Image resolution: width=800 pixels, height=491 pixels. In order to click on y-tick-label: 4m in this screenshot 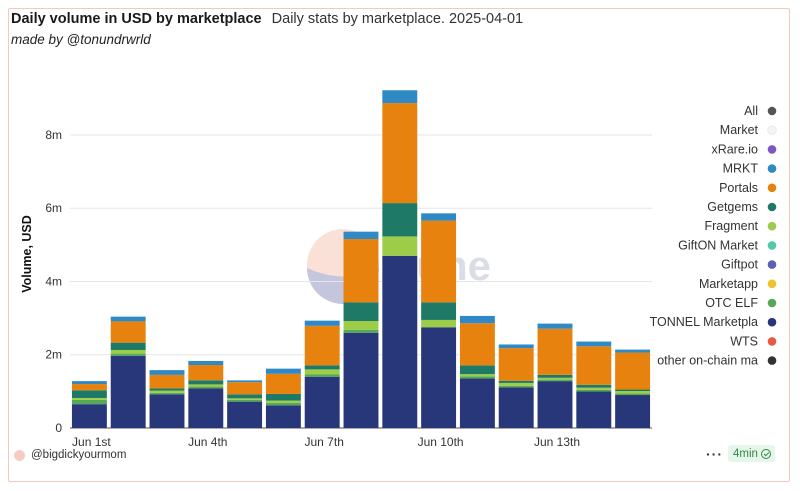, I will do `click(53, 281)`.